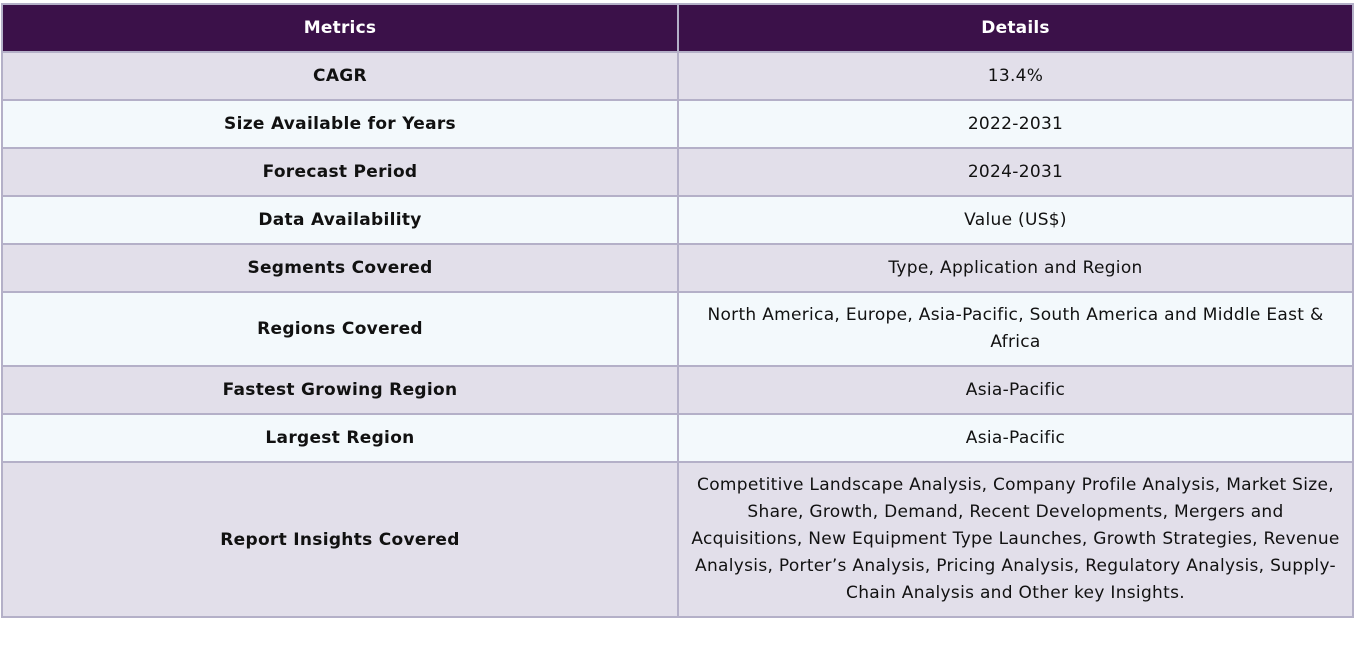  I want to click on metric-cell: Regions Covered, so click(340, 329).